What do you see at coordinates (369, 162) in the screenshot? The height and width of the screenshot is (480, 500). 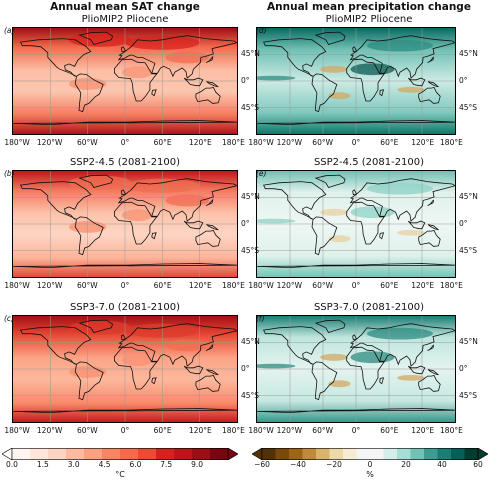 I see `panel-e-title: SSP2-4.5 (2081-2100)` at bounding box center [369, 162].